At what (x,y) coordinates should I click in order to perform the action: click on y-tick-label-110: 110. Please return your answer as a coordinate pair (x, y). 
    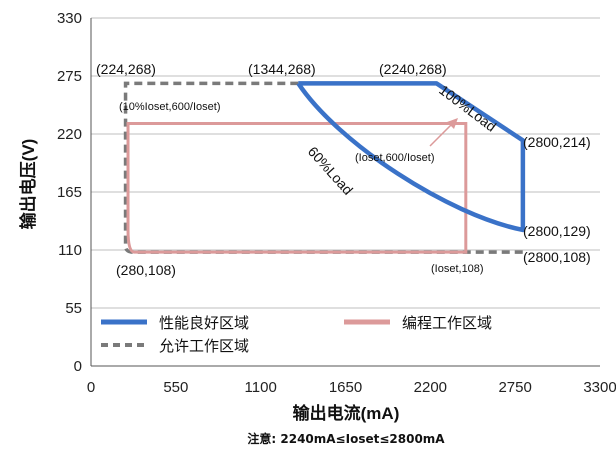
    Looking at the image, I should click on (70, 250).